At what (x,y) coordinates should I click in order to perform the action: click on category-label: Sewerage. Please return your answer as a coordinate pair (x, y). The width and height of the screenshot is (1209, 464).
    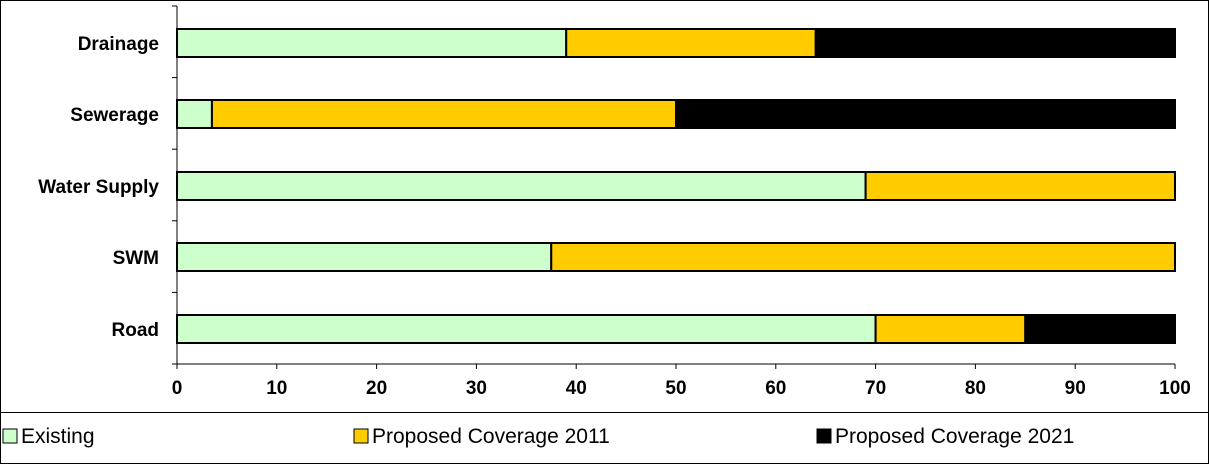
    Looking at the image, I should click on (114, 115).